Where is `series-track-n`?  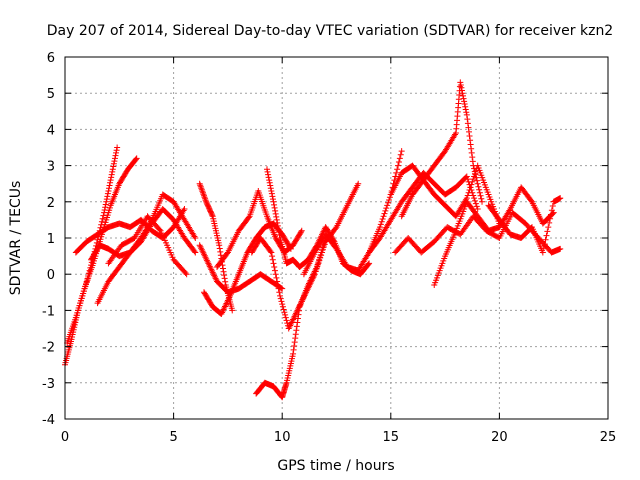 series-track-n is located at coordinates (352, 213).